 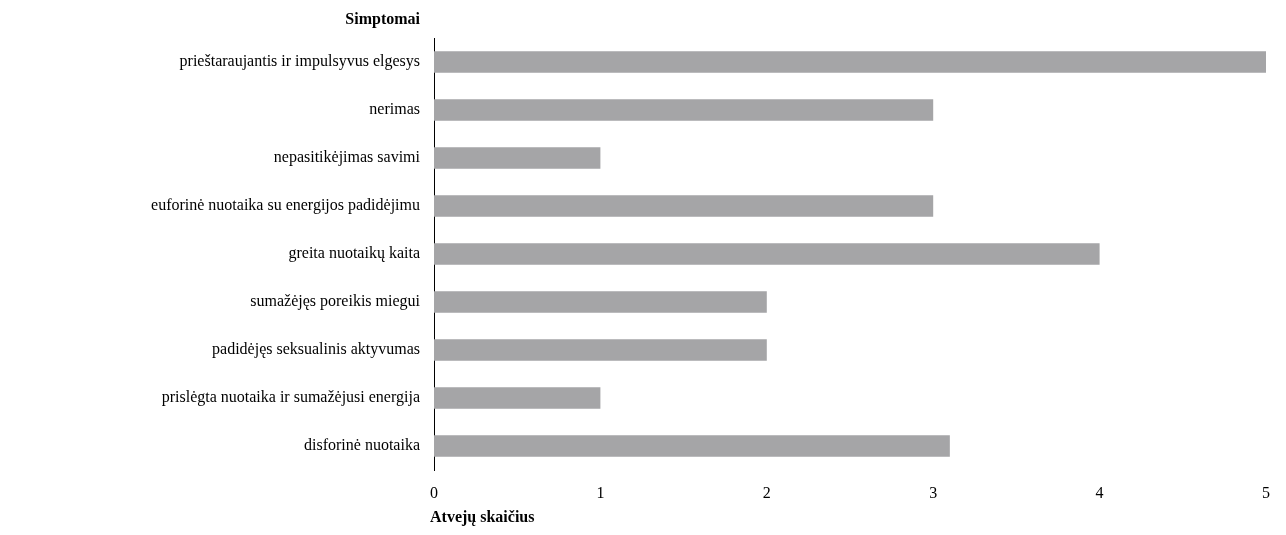 What do you see at coordinates (482, 517) in the screenshot?
I see `x-axis-title: Atvejų skaičius` at bounding box center [482, 517].